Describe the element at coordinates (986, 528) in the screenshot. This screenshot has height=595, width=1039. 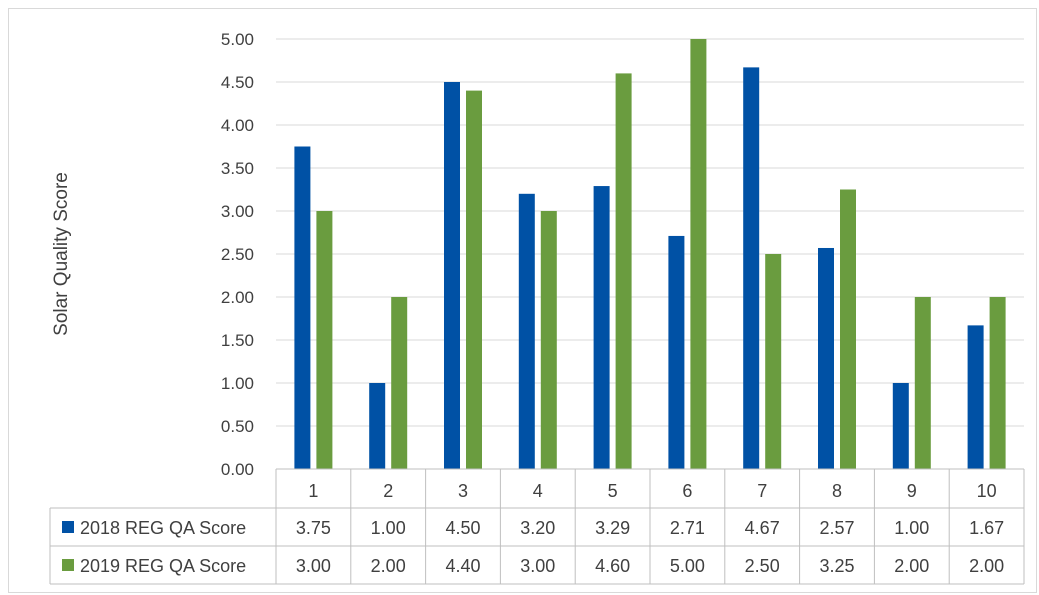
I see `data-value-label: 1.67` at that location.